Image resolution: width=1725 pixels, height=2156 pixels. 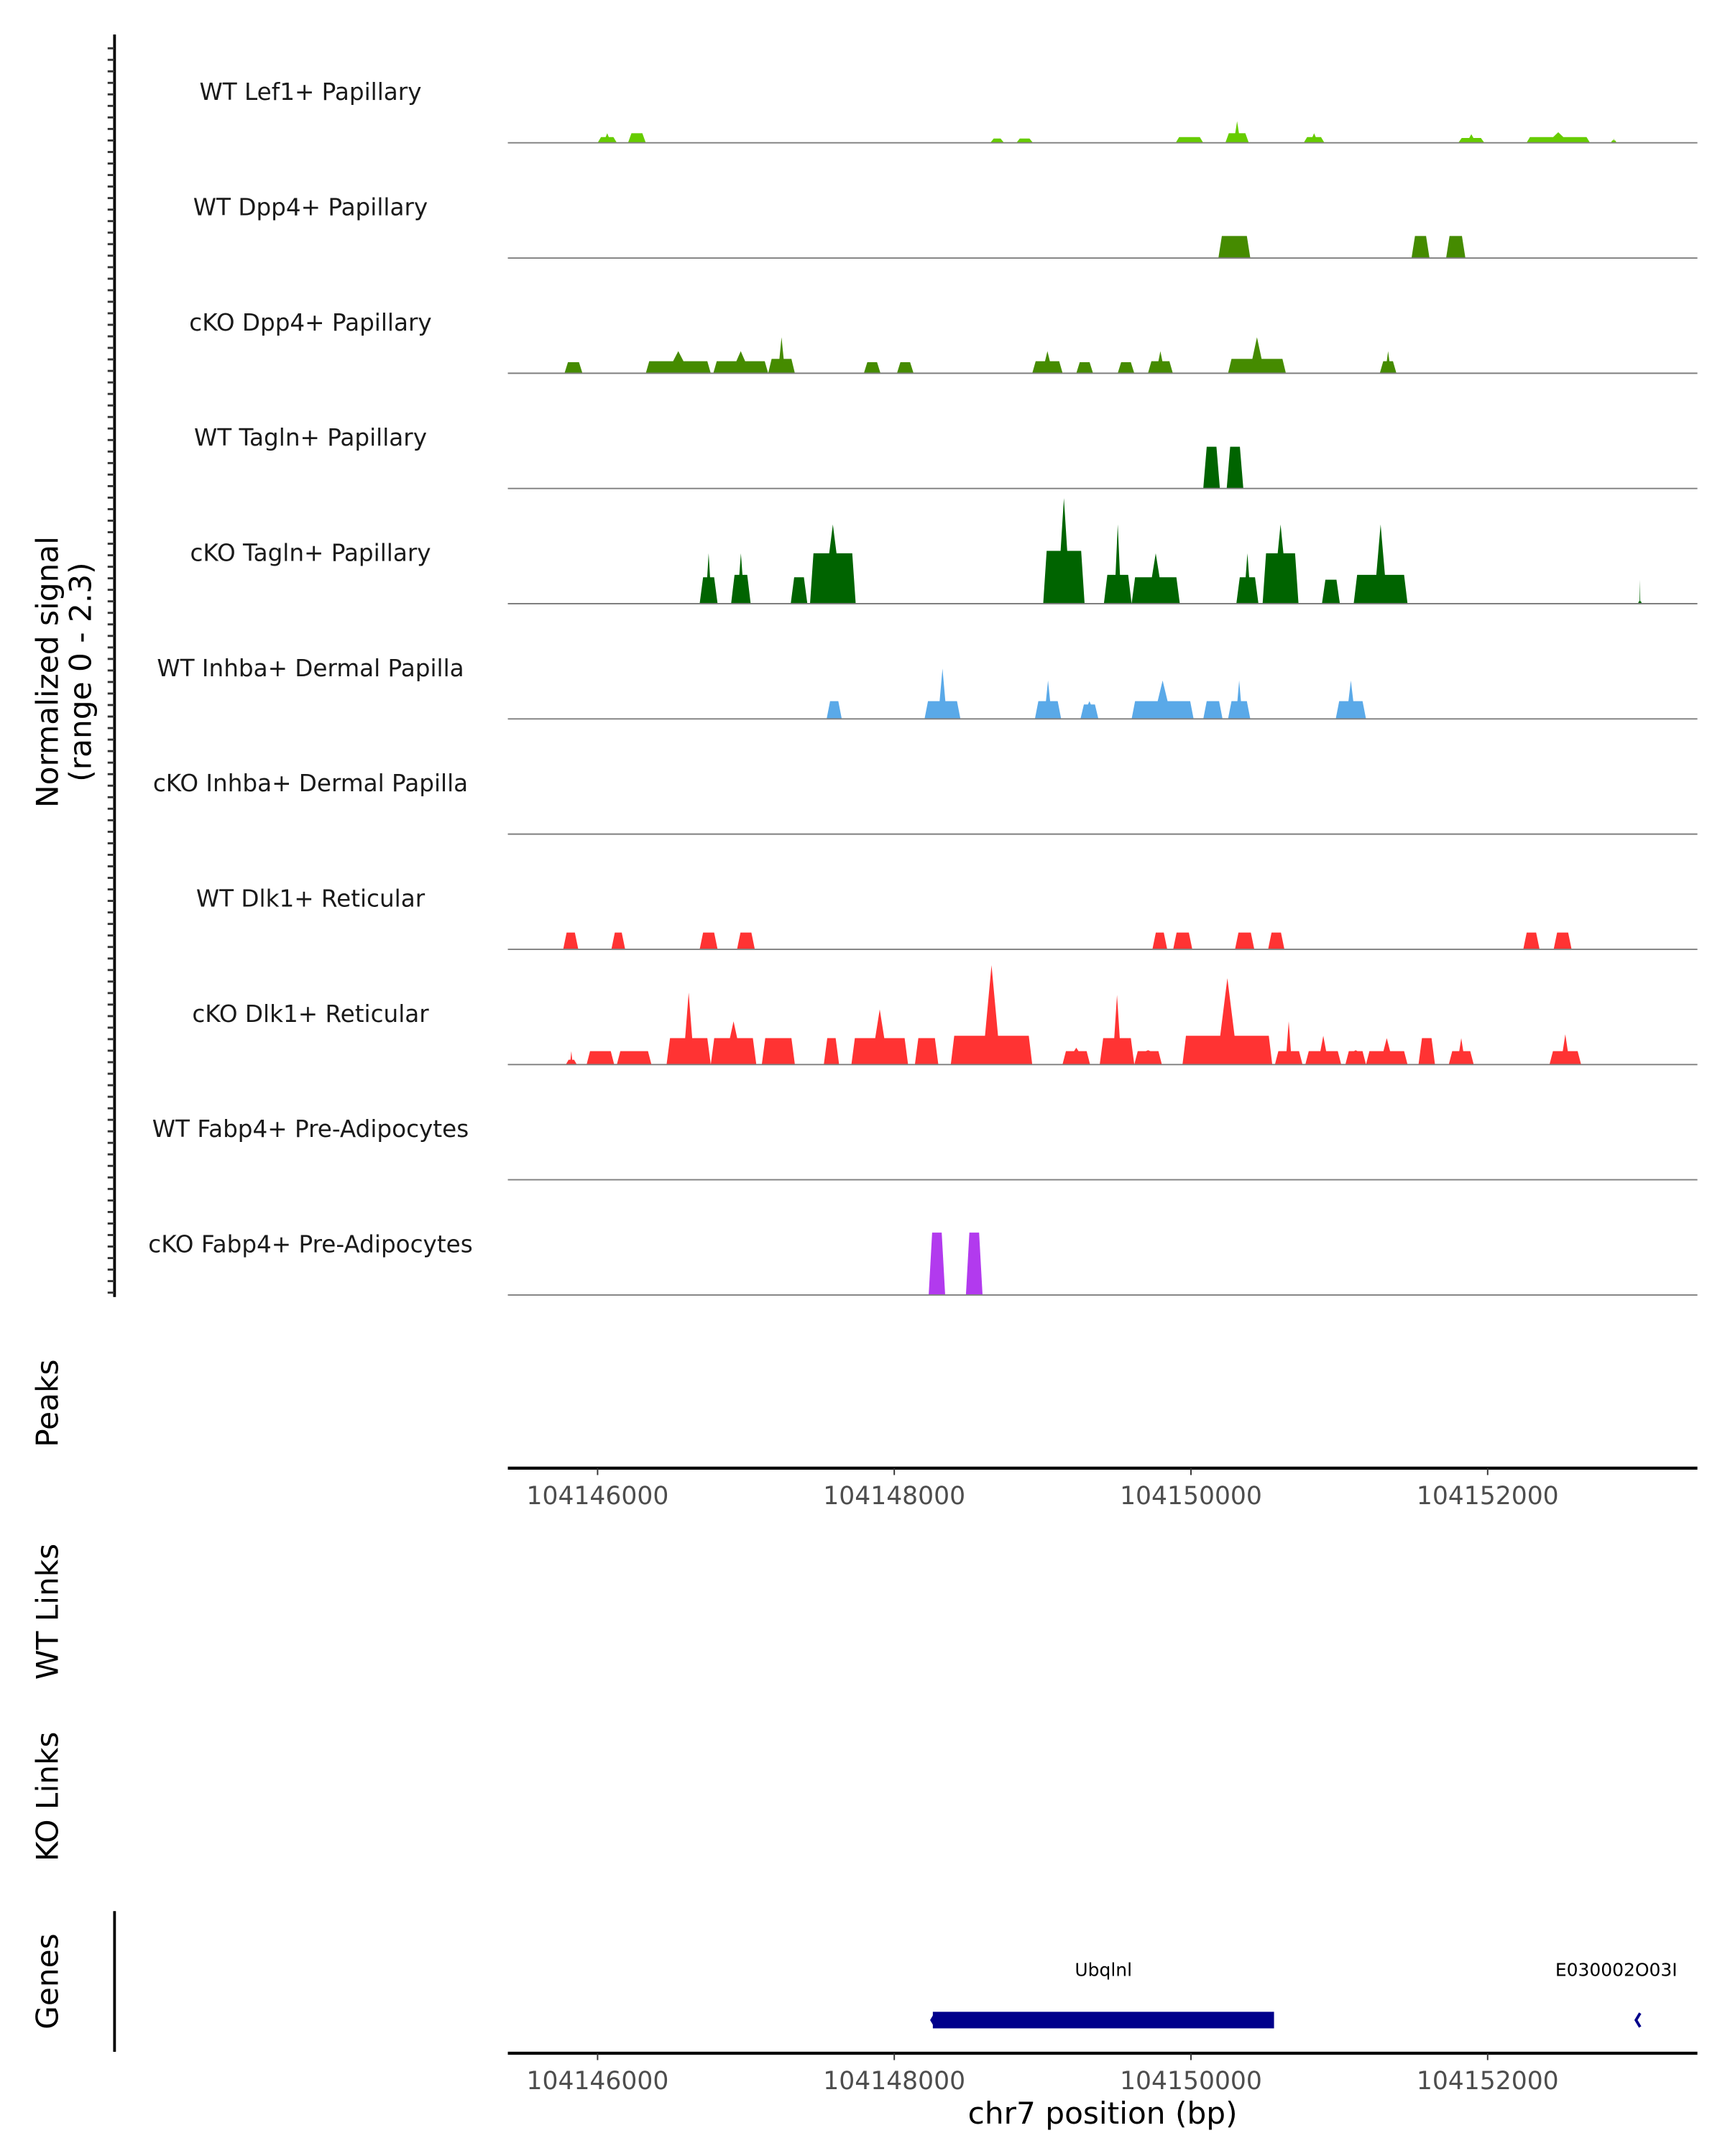 I want to click on track-8: cKO Dlk1+ Reticular, so click(x=945, y=1015).